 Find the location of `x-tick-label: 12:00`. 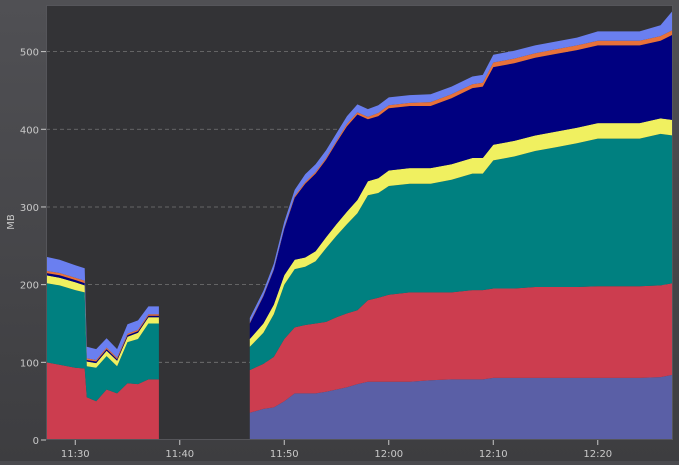

x-tick-label: 12:00 is located at coordinates (388, 454).